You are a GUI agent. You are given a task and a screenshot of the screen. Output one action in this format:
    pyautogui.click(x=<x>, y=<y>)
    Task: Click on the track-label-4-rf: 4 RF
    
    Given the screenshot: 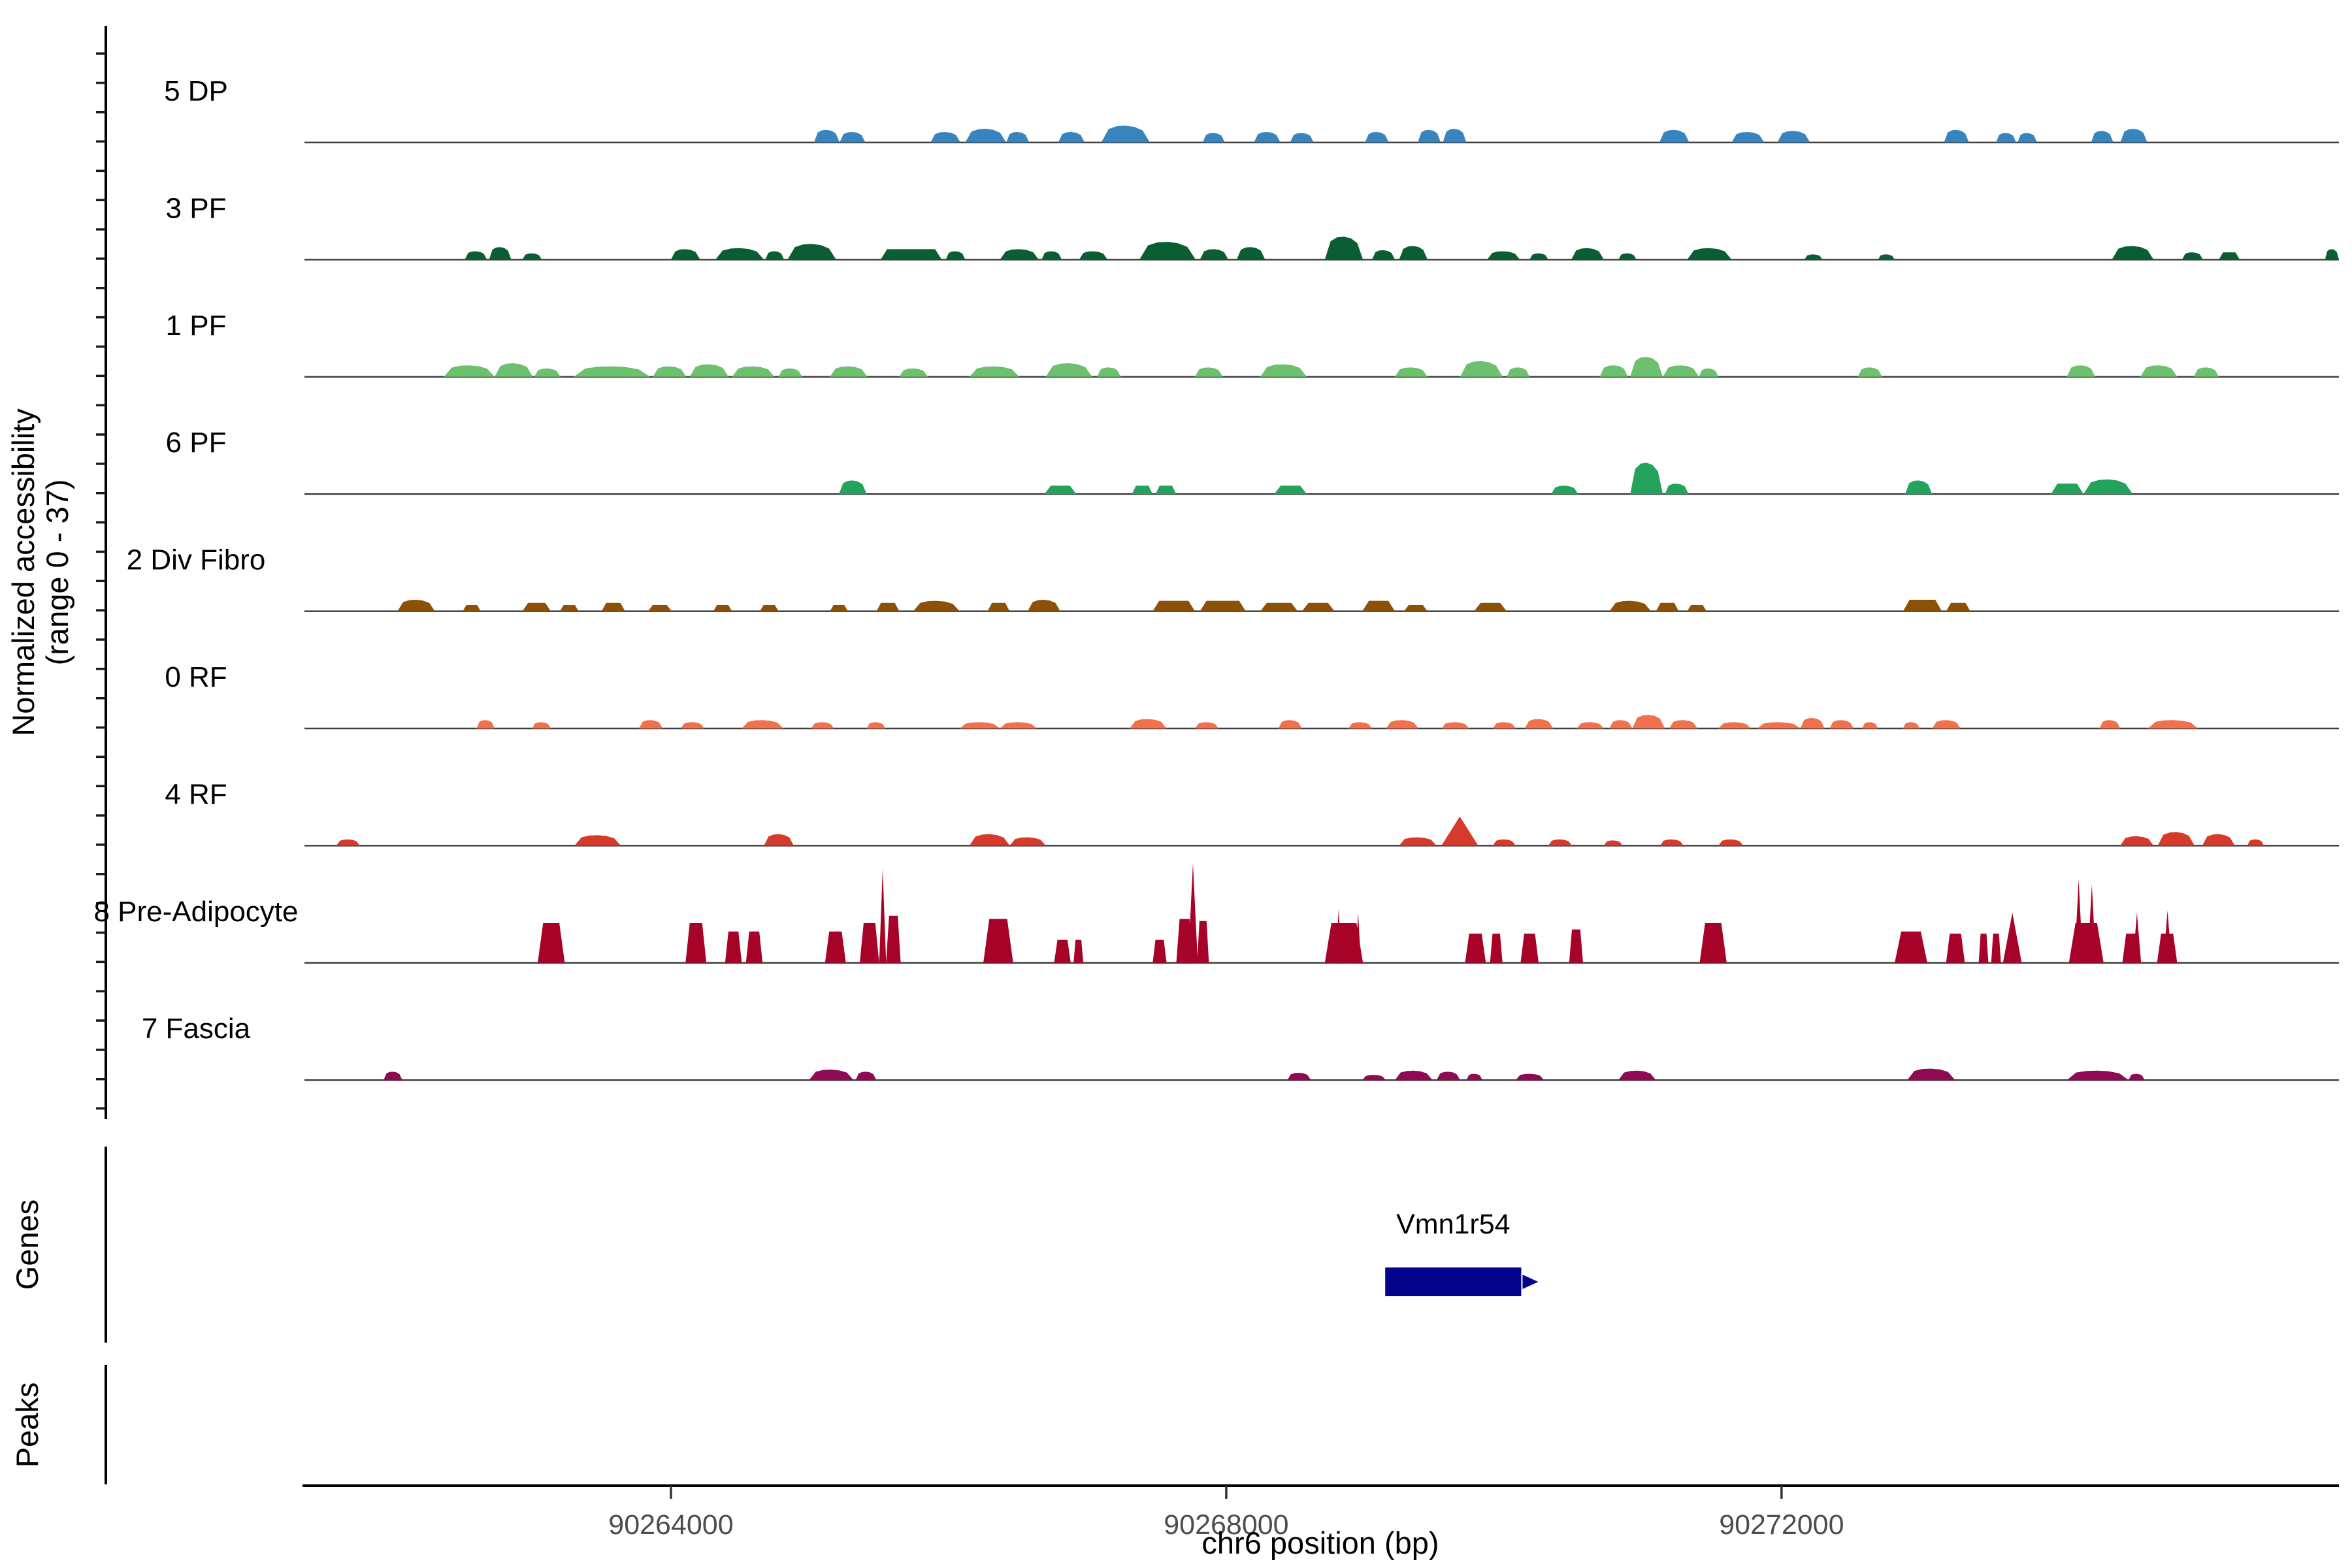 What is the action you would take?
    pyautogui.click(x=196, y=794)
    